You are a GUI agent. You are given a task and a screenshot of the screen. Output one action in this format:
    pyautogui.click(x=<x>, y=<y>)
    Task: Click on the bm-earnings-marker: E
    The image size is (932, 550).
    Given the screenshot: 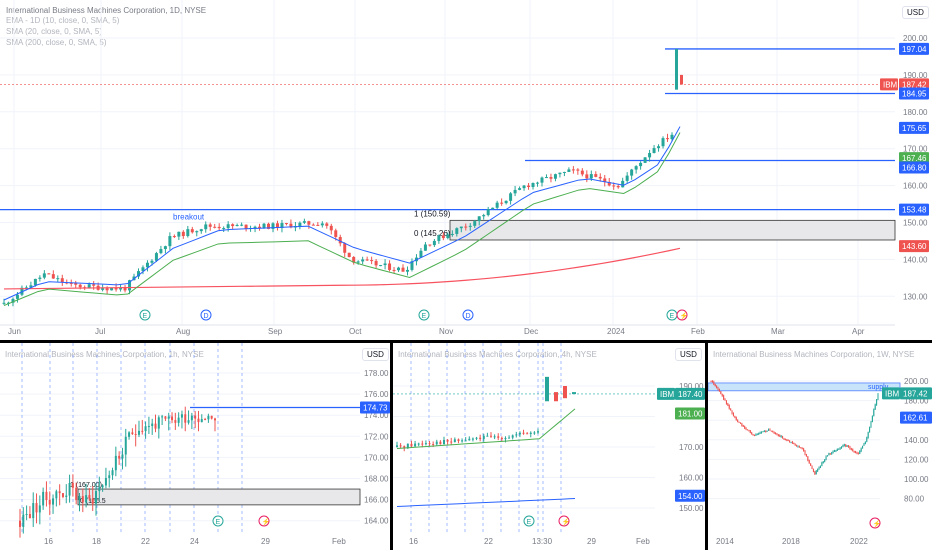 What is the action you would take?
    pyautogui.click(x=529, y=522)
    